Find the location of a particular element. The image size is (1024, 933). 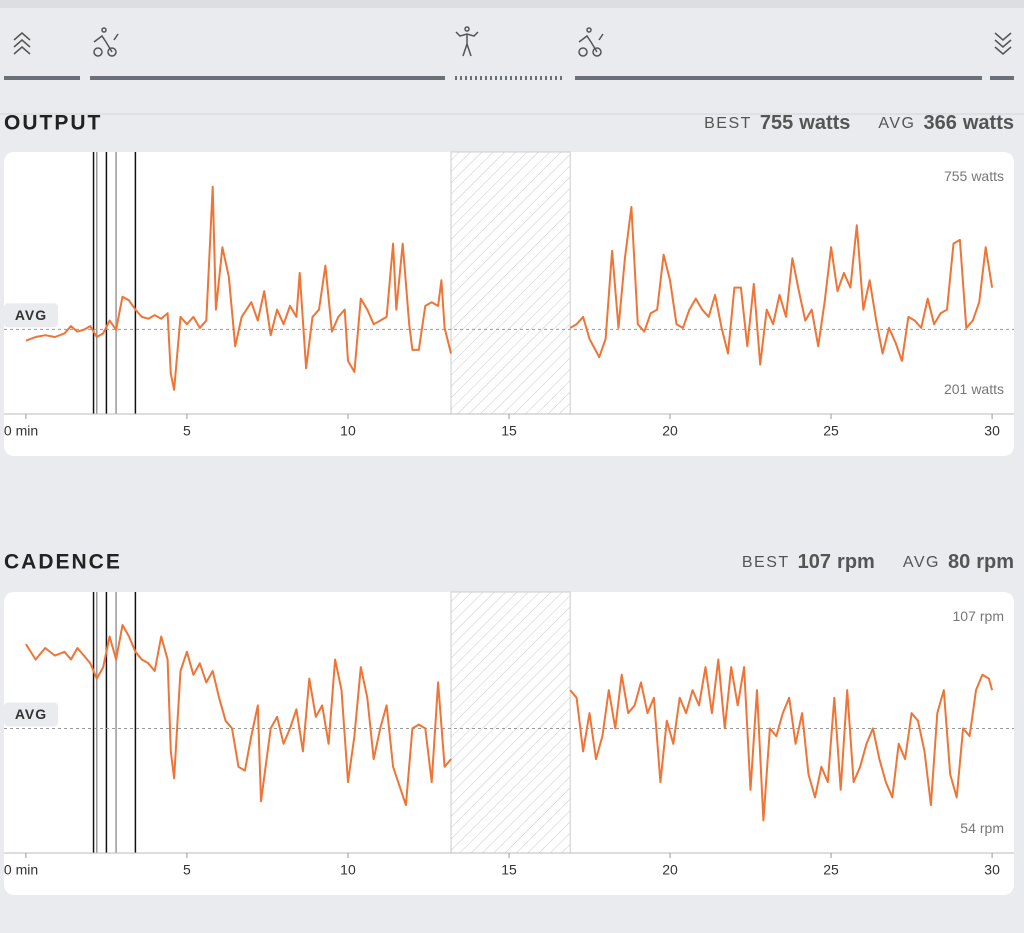

stat-value: 80 is located at coordinates (959, 562).